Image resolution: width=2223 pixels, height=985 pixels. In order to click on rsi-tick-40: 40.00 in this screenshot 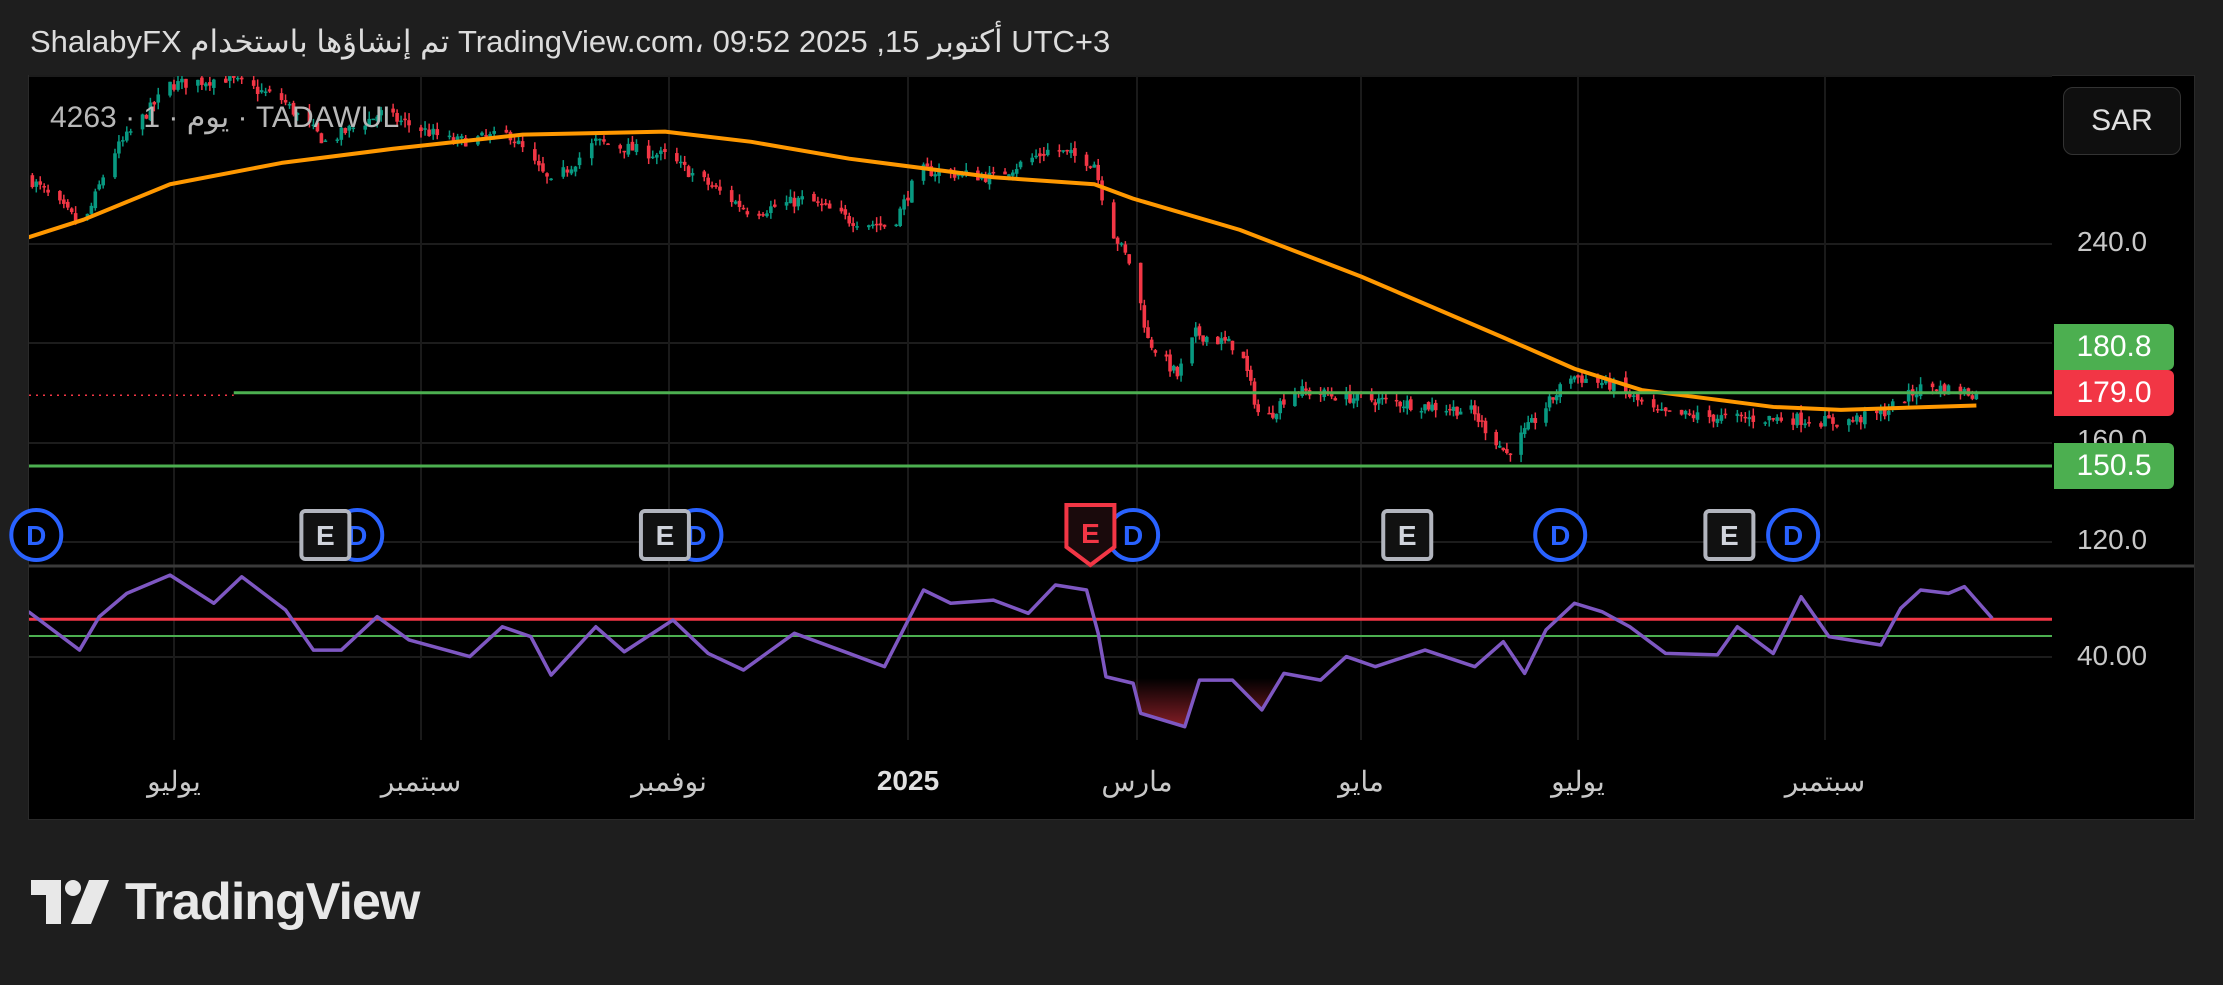, I will do `click(2112, 655)`.